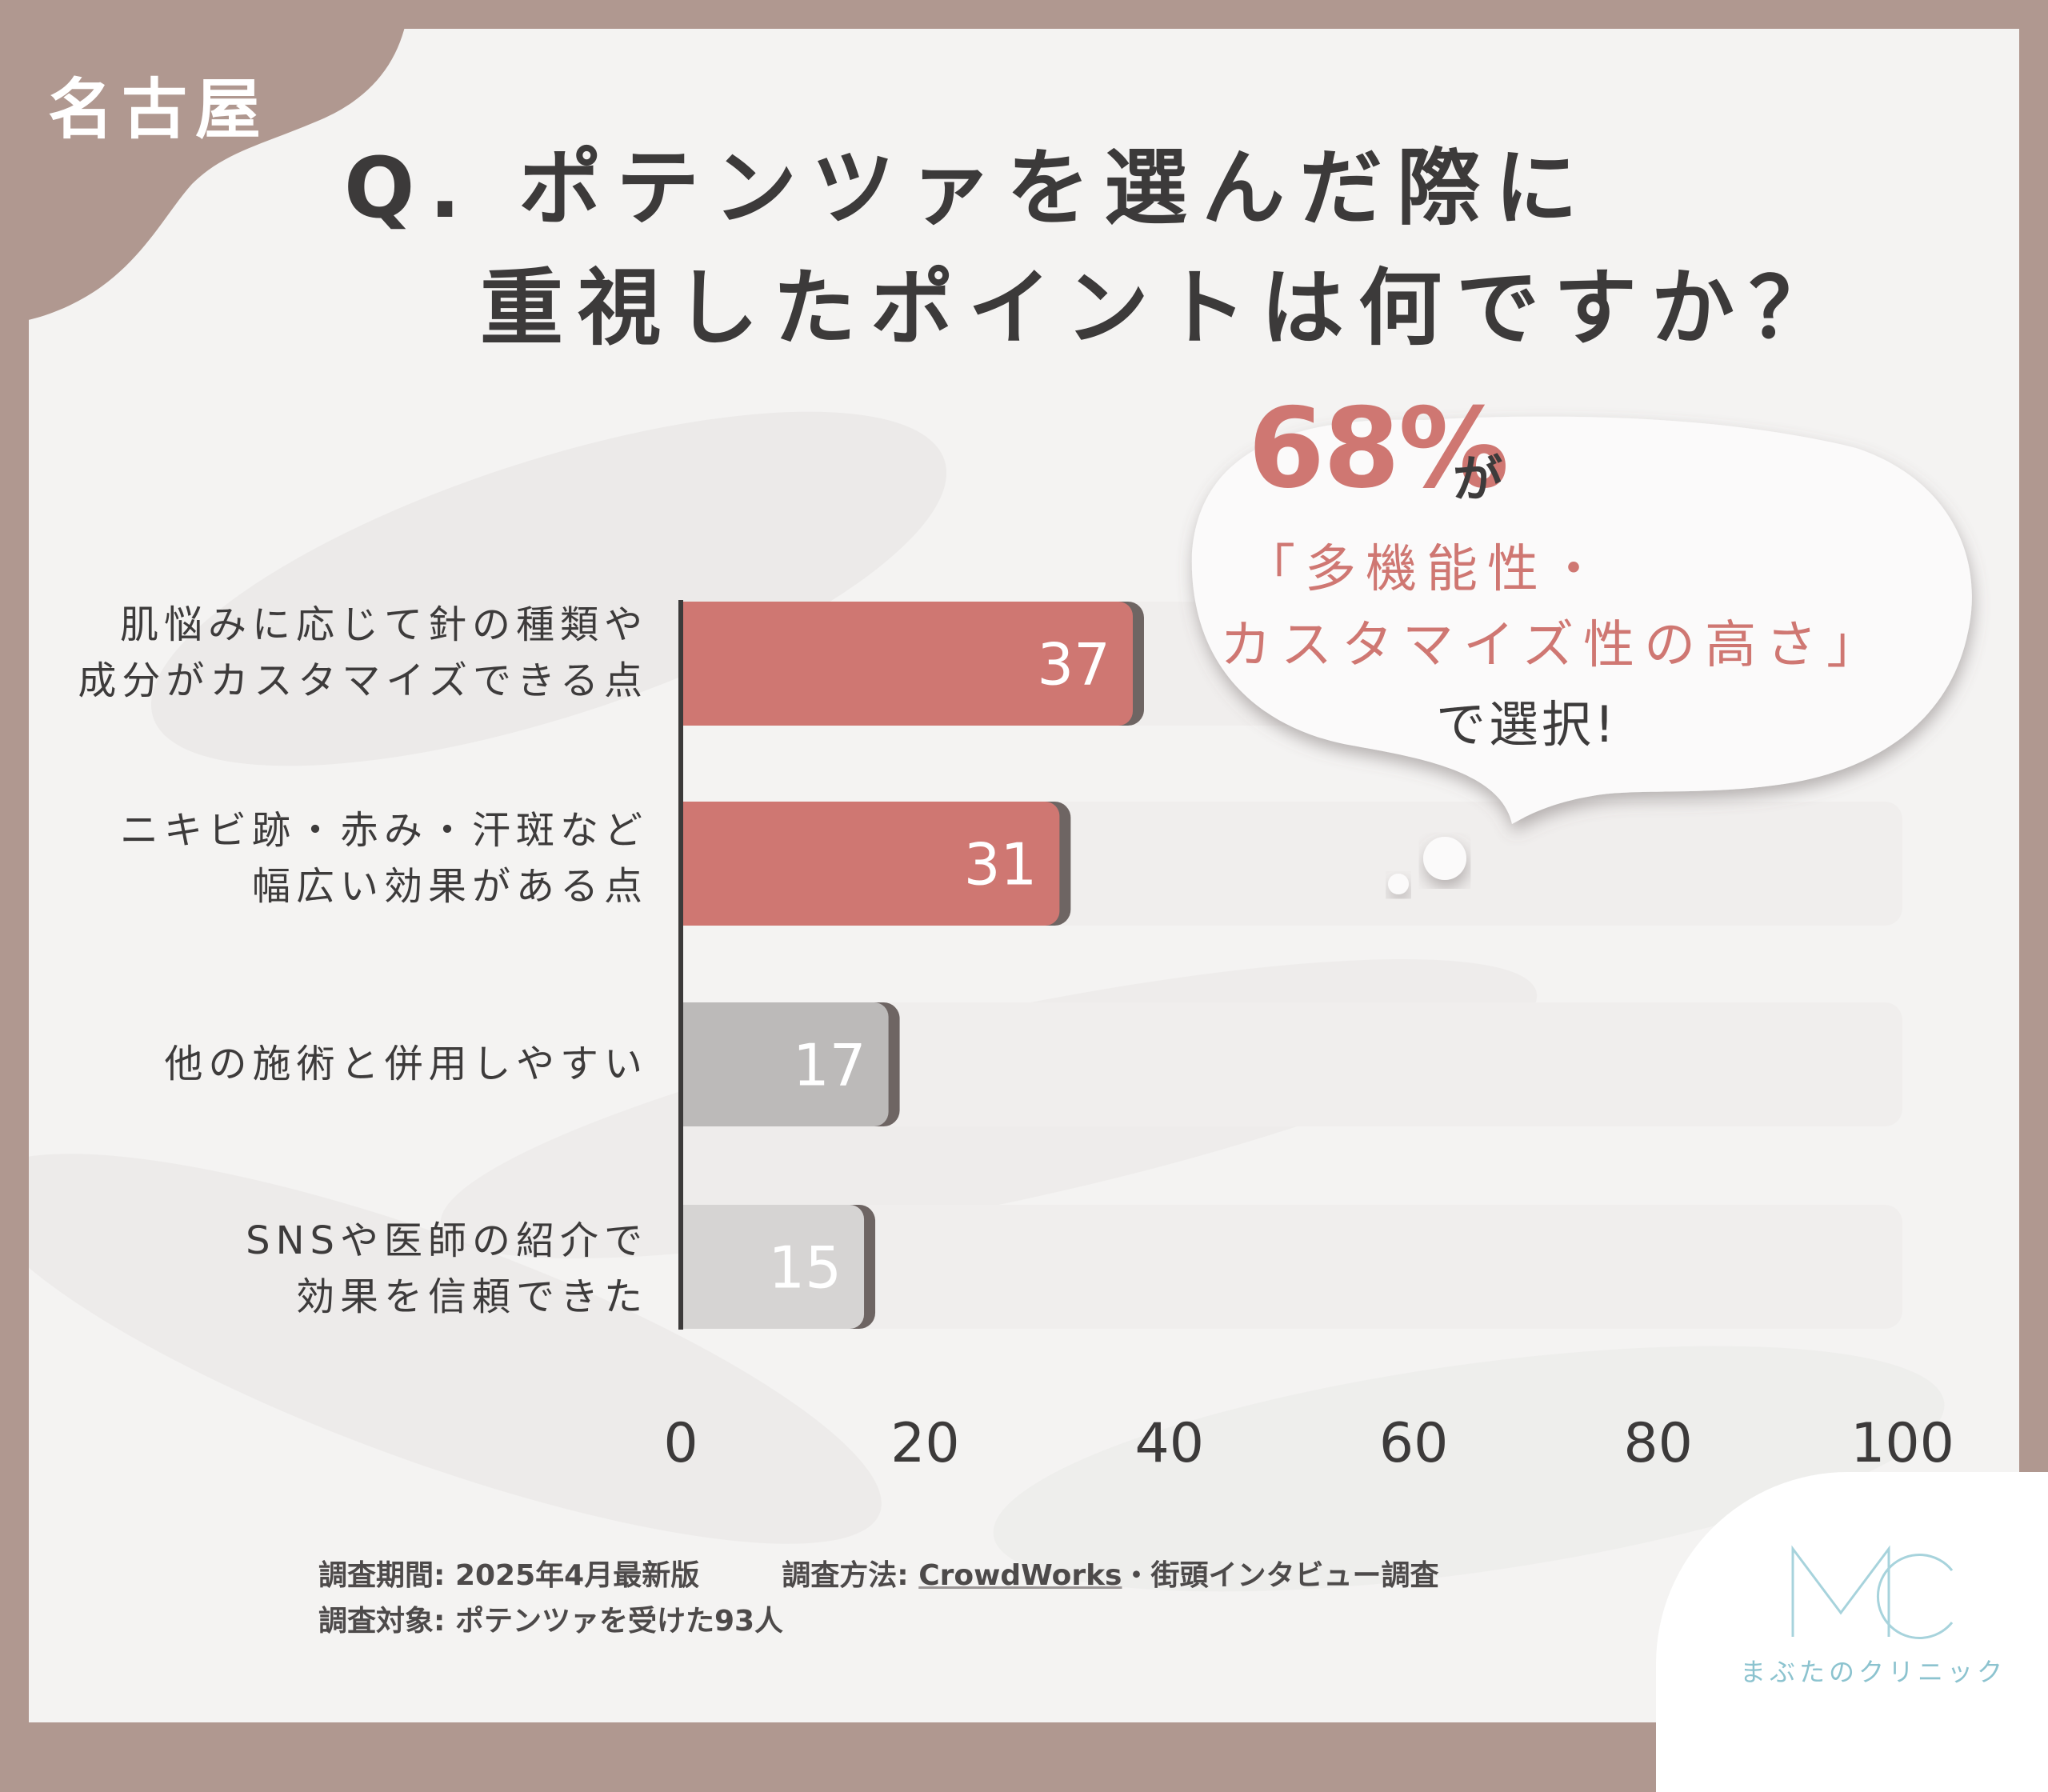 This screenshot has width=2048, height=1792. I want to click on x-tick-label-0: 0, so click(680, 1443).